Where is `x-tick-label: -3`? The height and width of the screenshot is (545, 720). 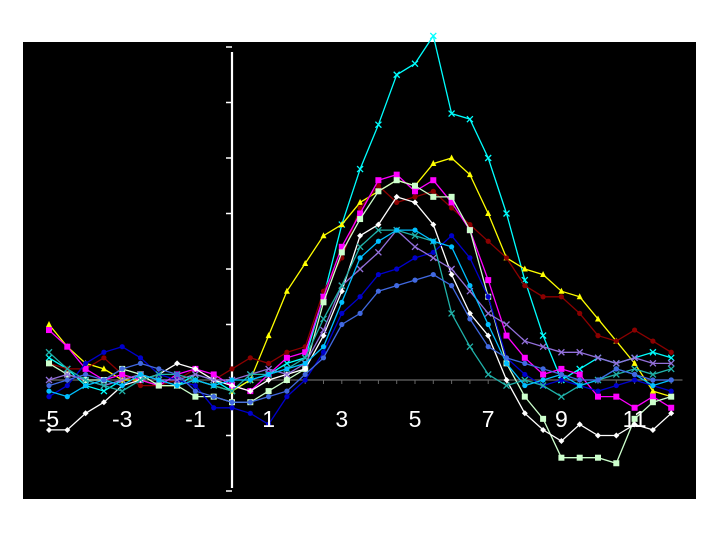
x-tick-label: -3 is located at coordinates (122, 419).